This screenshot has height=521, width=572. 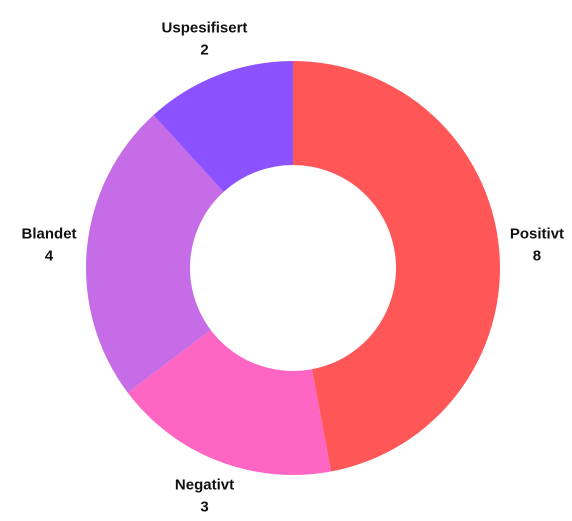 I want to click on slice-label: Negativt, so click(x=204, y=484).